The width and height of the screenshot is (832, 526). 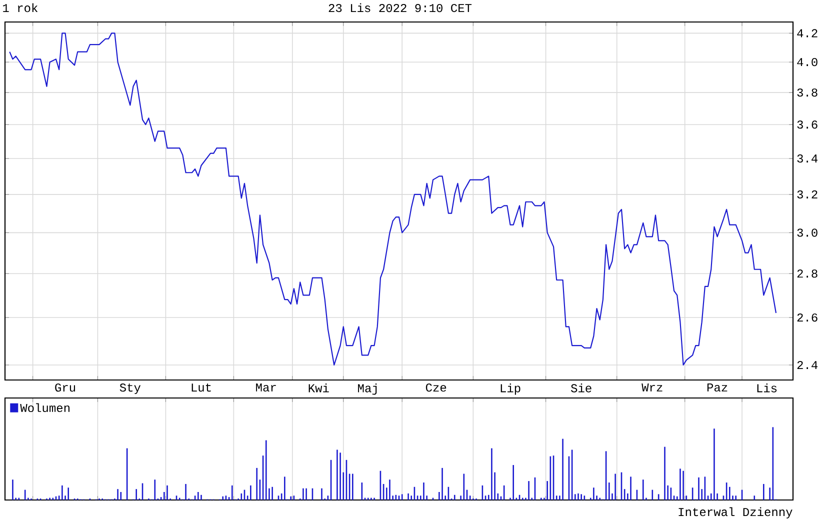 What do you see at coordinates (510, 389) in the screenshot?
I see `x-tick-label: Lip` at bounding box center [510, 389].